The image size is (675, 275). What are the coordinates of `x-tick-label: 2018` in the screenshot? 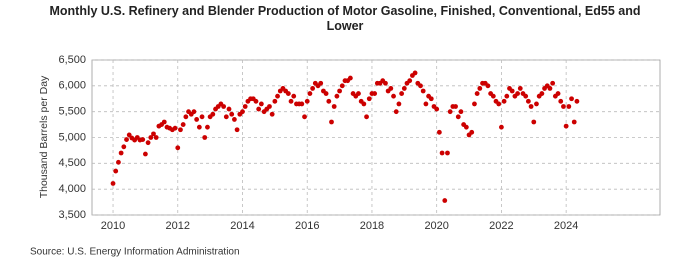 It's located at (372, 226).